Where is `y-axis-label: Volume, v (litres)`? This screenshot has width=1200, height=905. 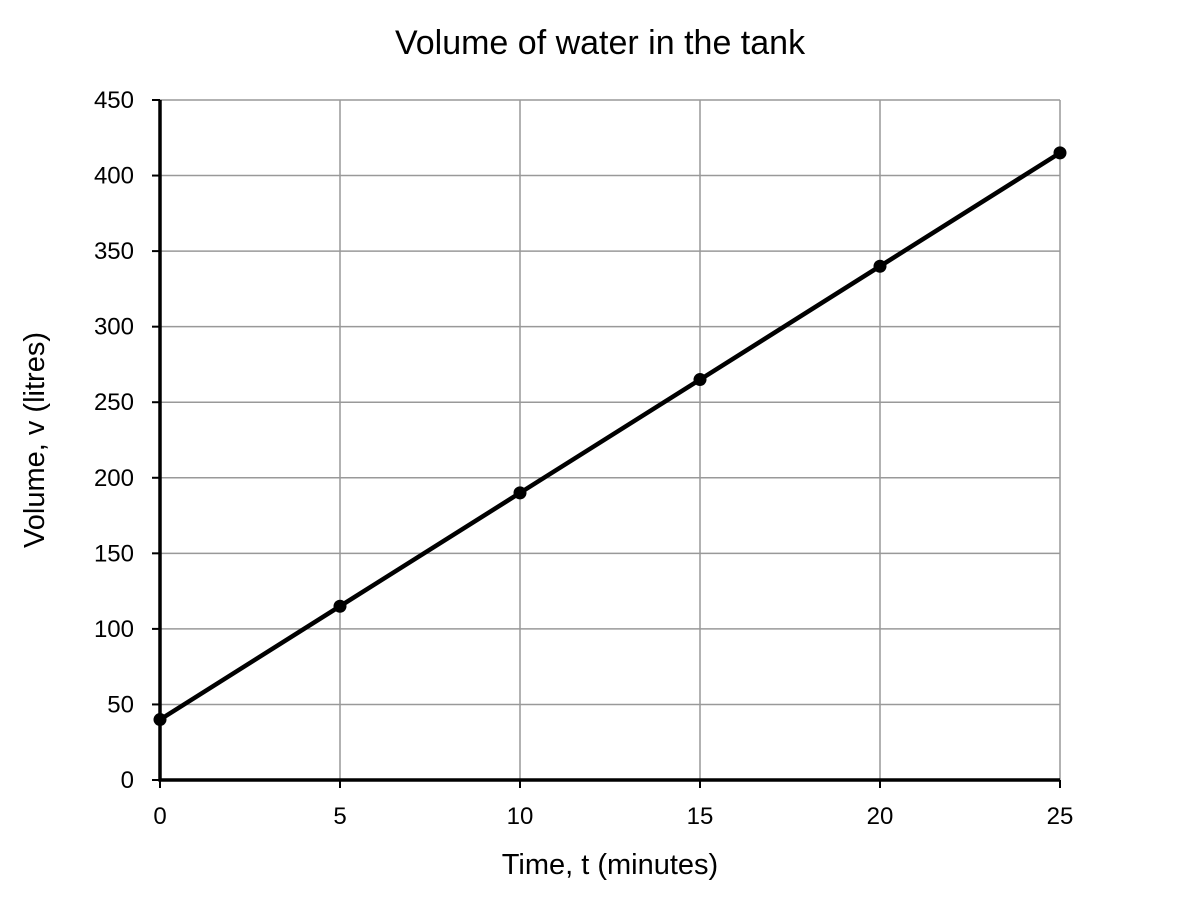
y-axis-label: Volume, v (litres) is located at coordinates (35, 440).